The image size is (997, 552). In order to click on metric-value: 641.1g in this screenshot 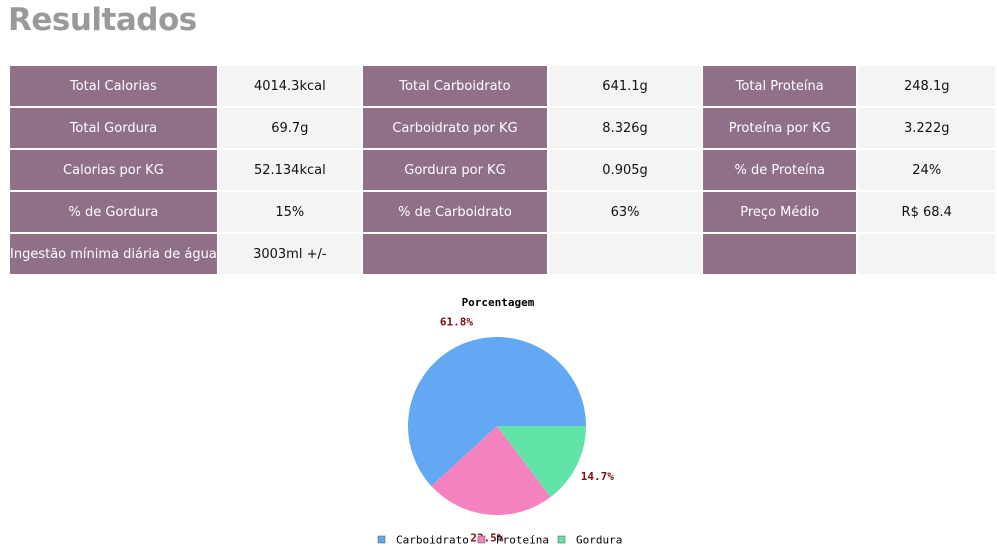, I will do `click(625, 86)`.